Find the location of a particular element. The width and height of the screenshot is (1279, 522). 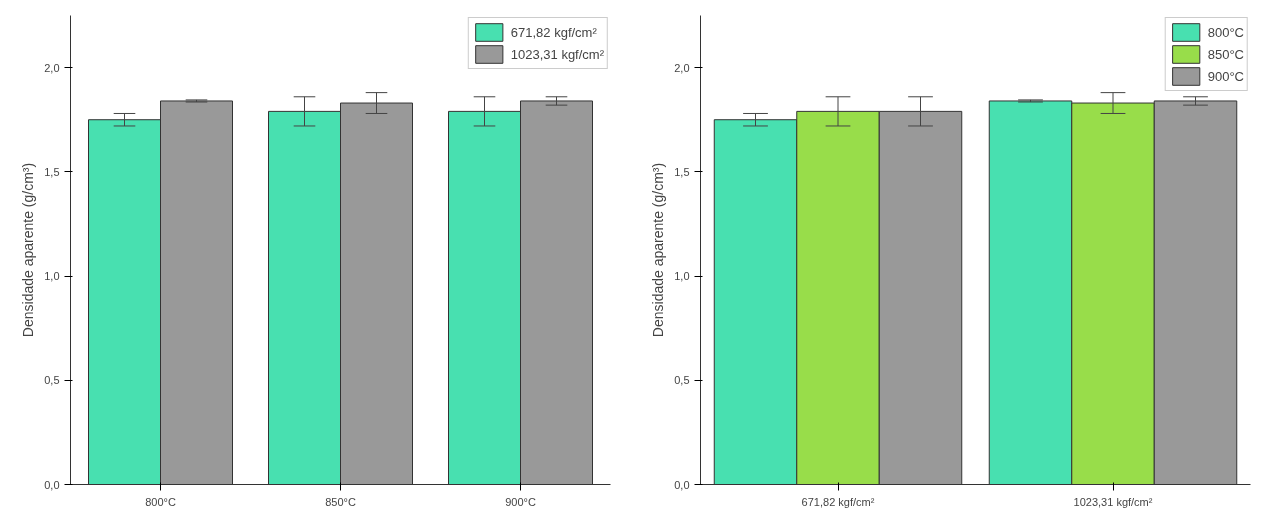

legend-label: 900°C is located at coordinates (1225, 76).